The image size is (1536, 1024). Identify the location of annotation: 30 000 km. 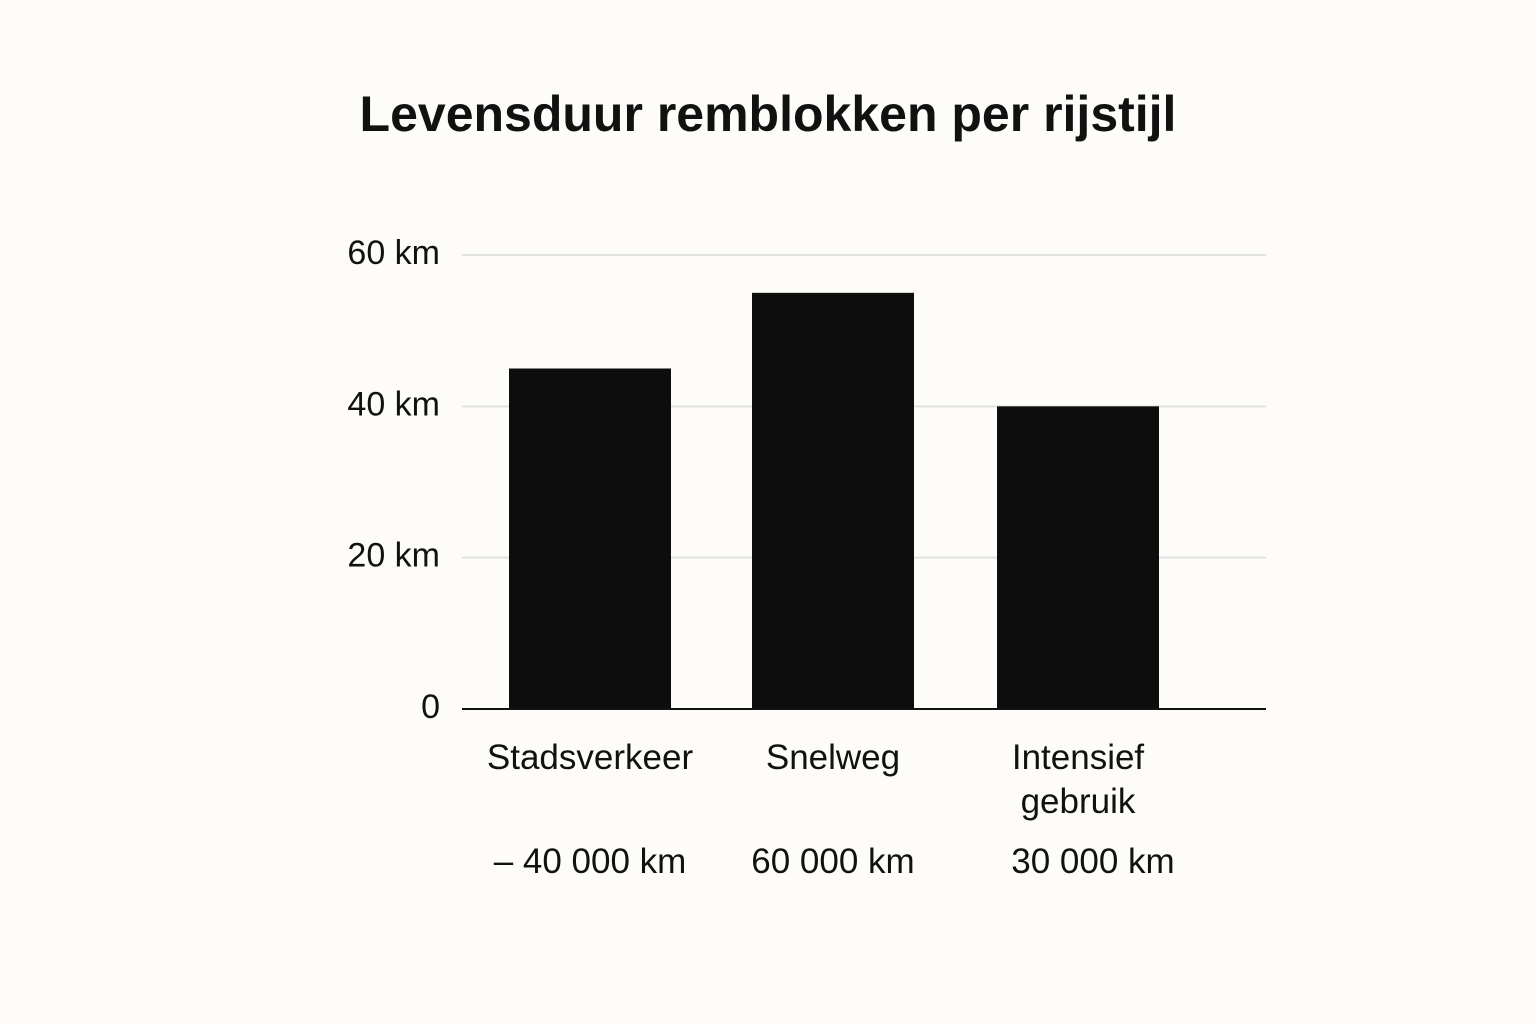
(1093, 861).